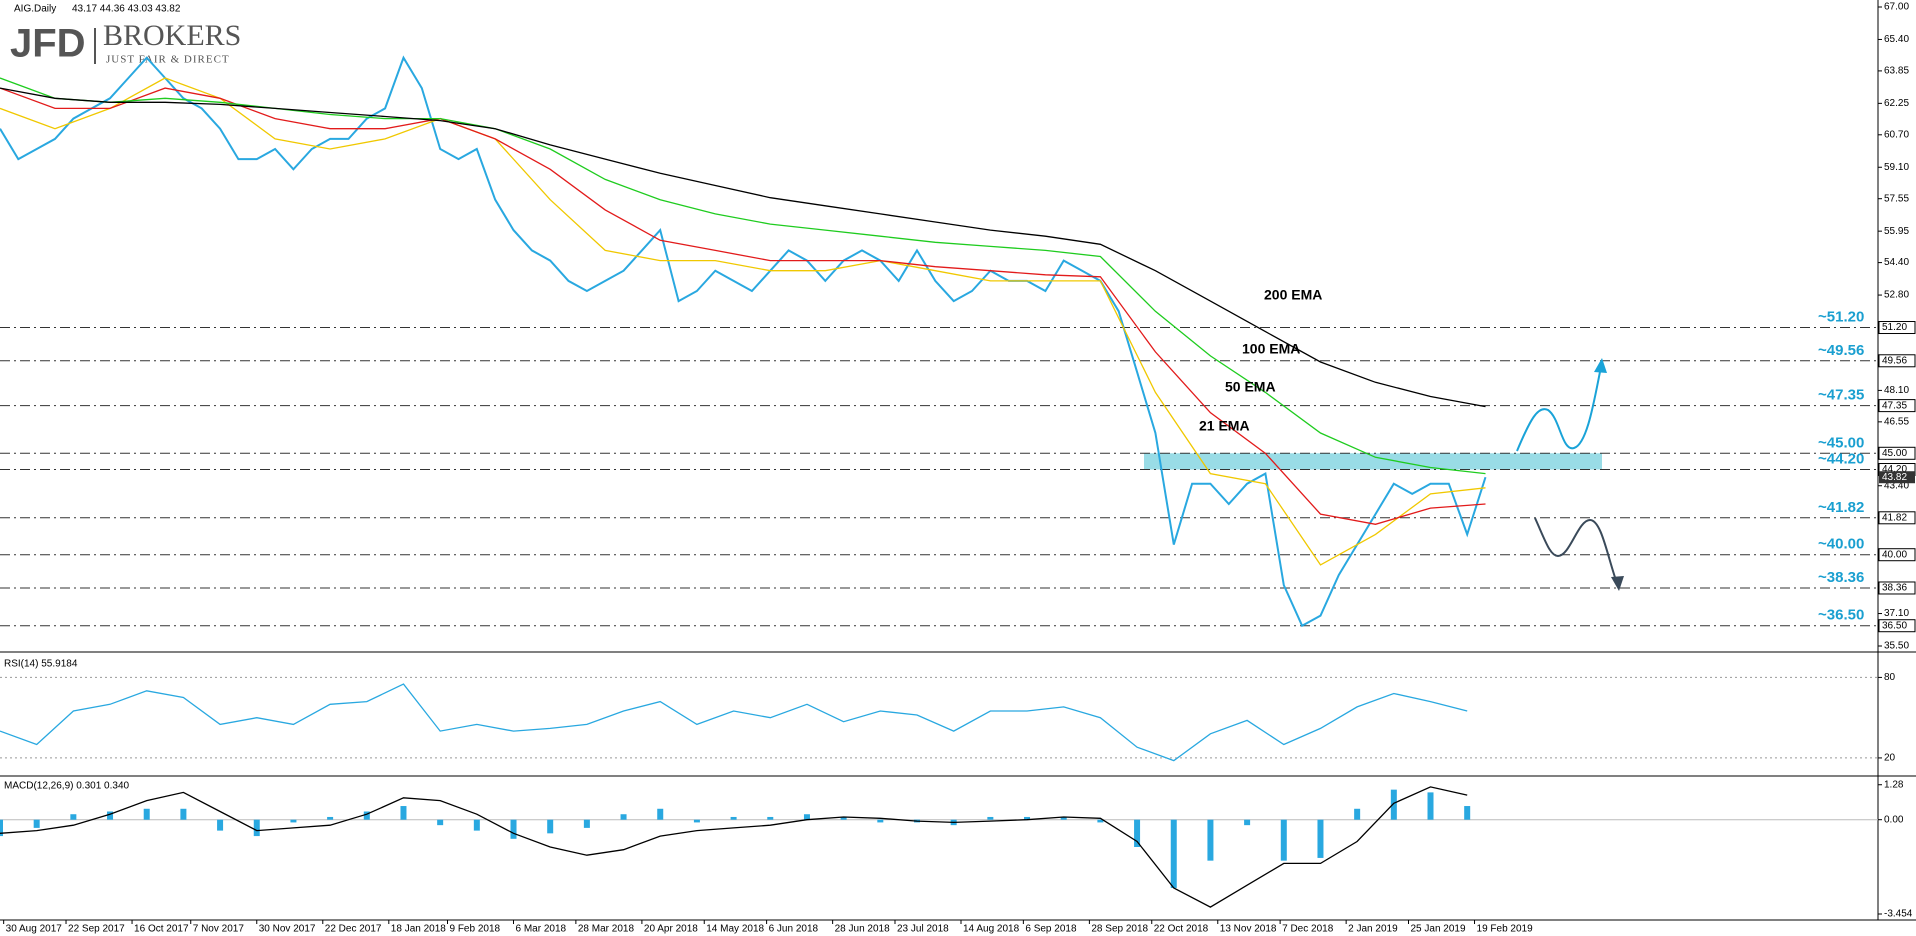  Describe the element at coordinates (735, 929) in the screenshot. I see `x-tick-label: 14 May 2018` at that location.